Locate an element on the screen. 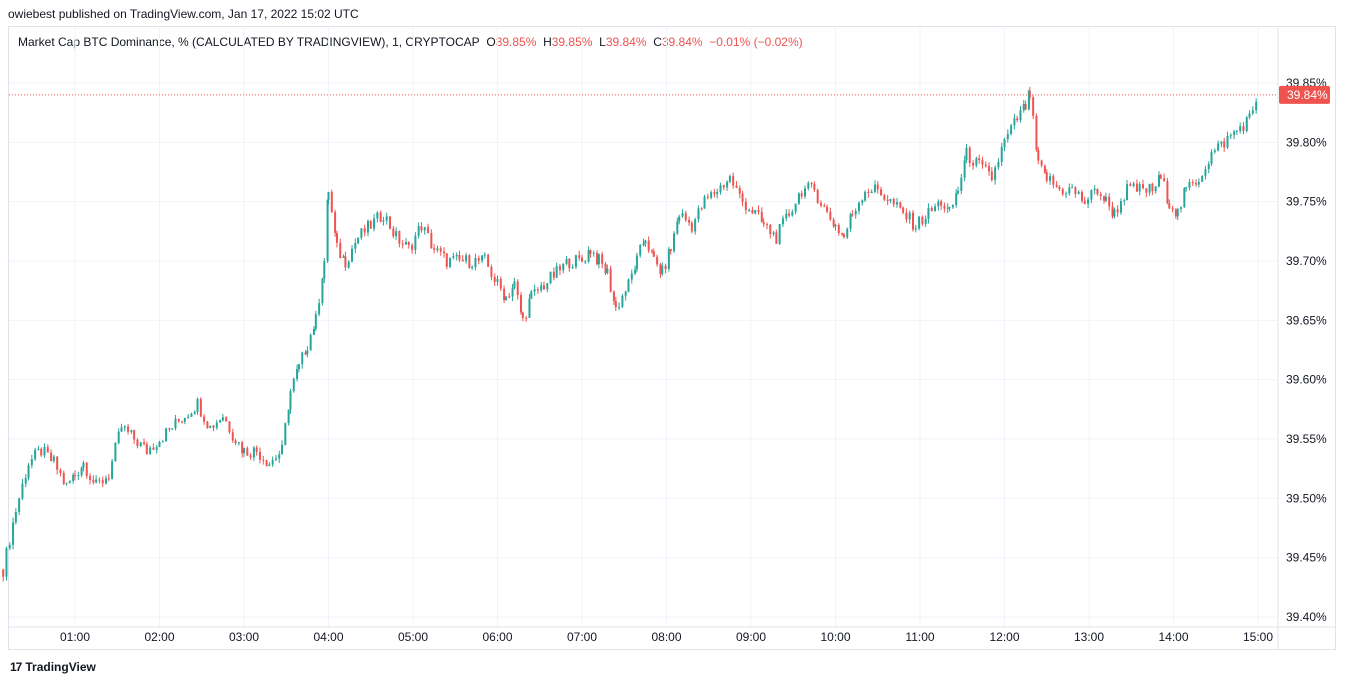 This screenshot has height=686, width=1345. price-tick-label: 39.45% is located at coordinates (1306, 558).